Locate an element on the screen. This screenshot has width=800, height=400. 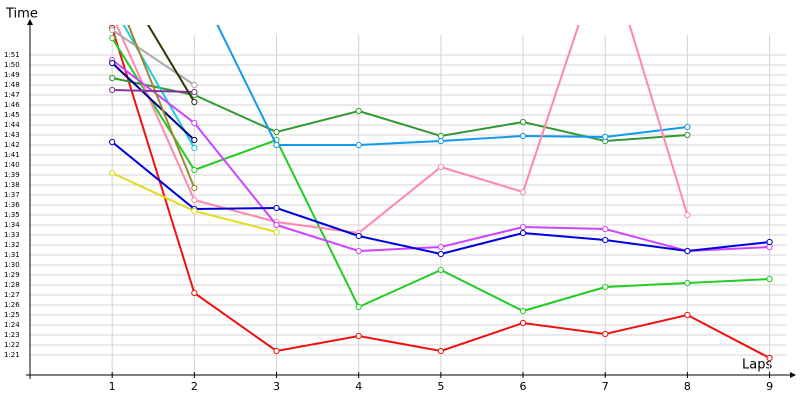
y-axis-arrow is located at coordinates (30, 22).